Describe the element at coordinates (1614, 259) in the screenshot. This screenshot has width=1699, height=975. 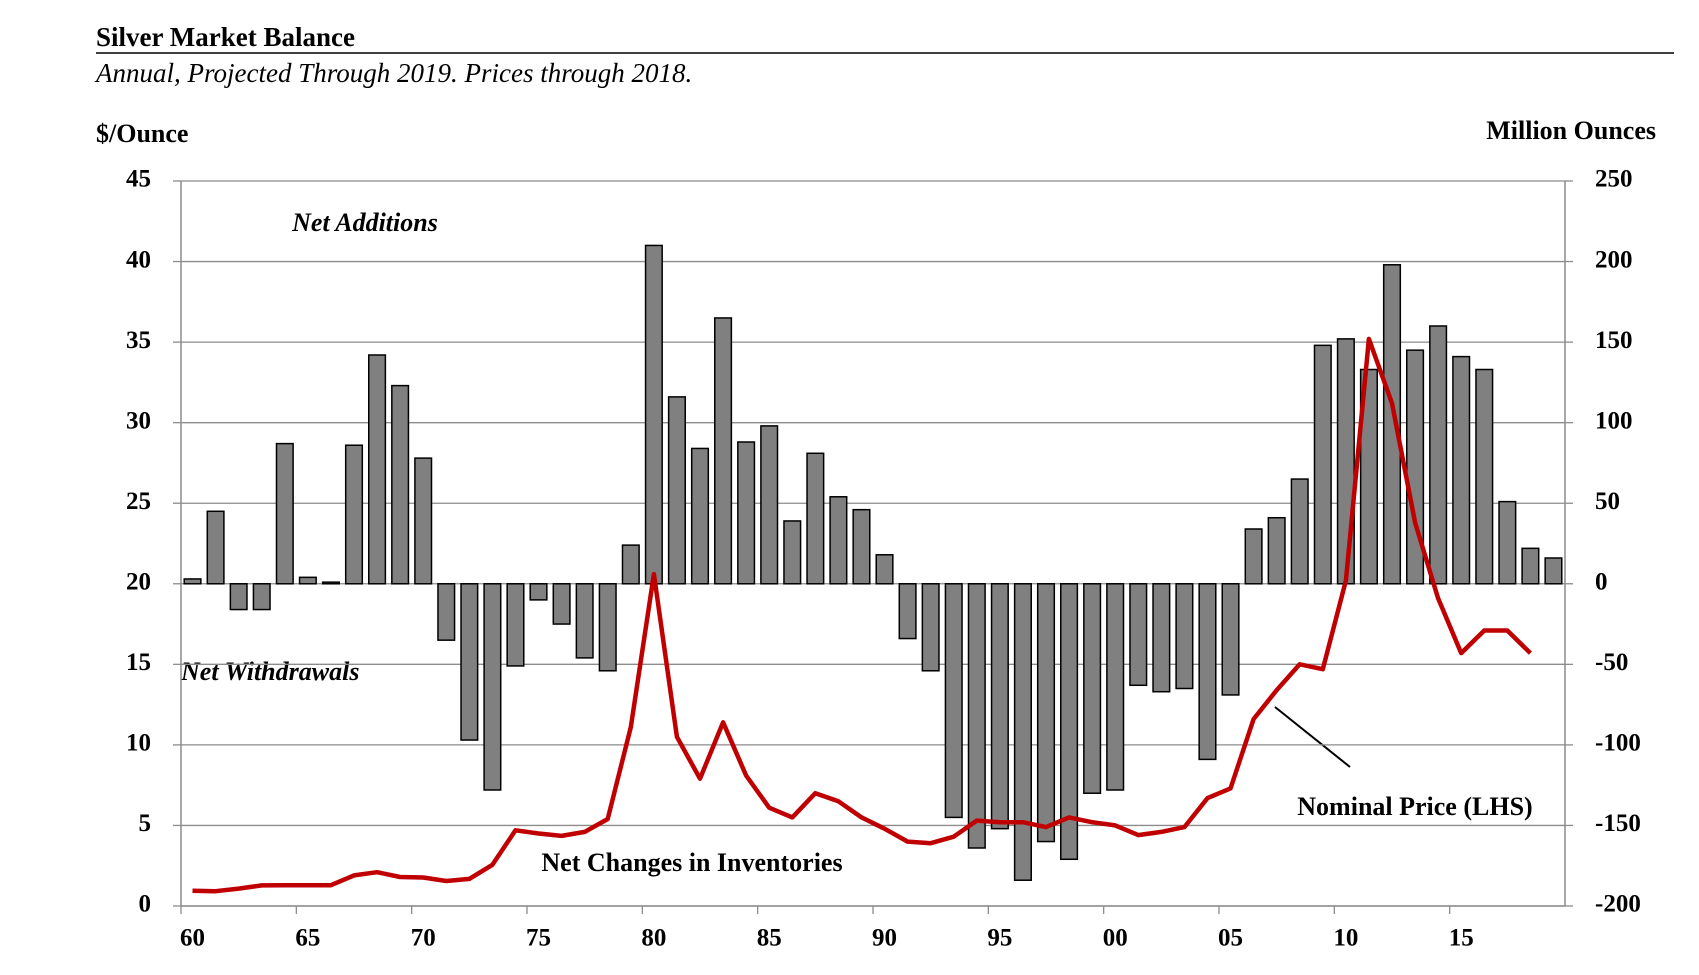
I see `y2-tick-label: 200` at that location.